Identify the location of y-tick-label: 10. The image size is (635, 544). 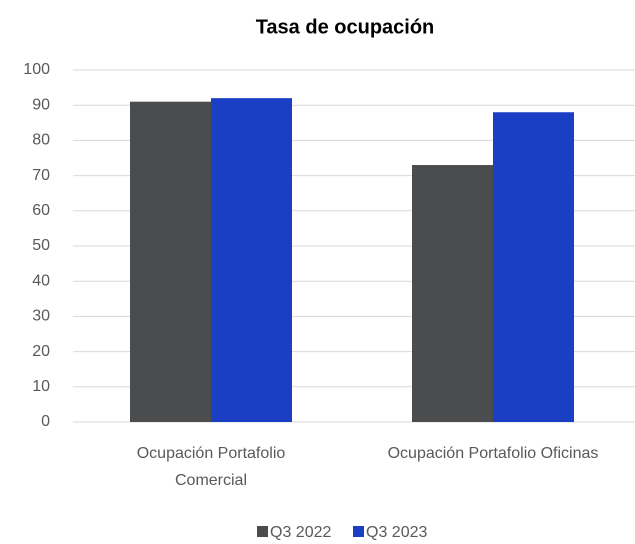
(41, 386).